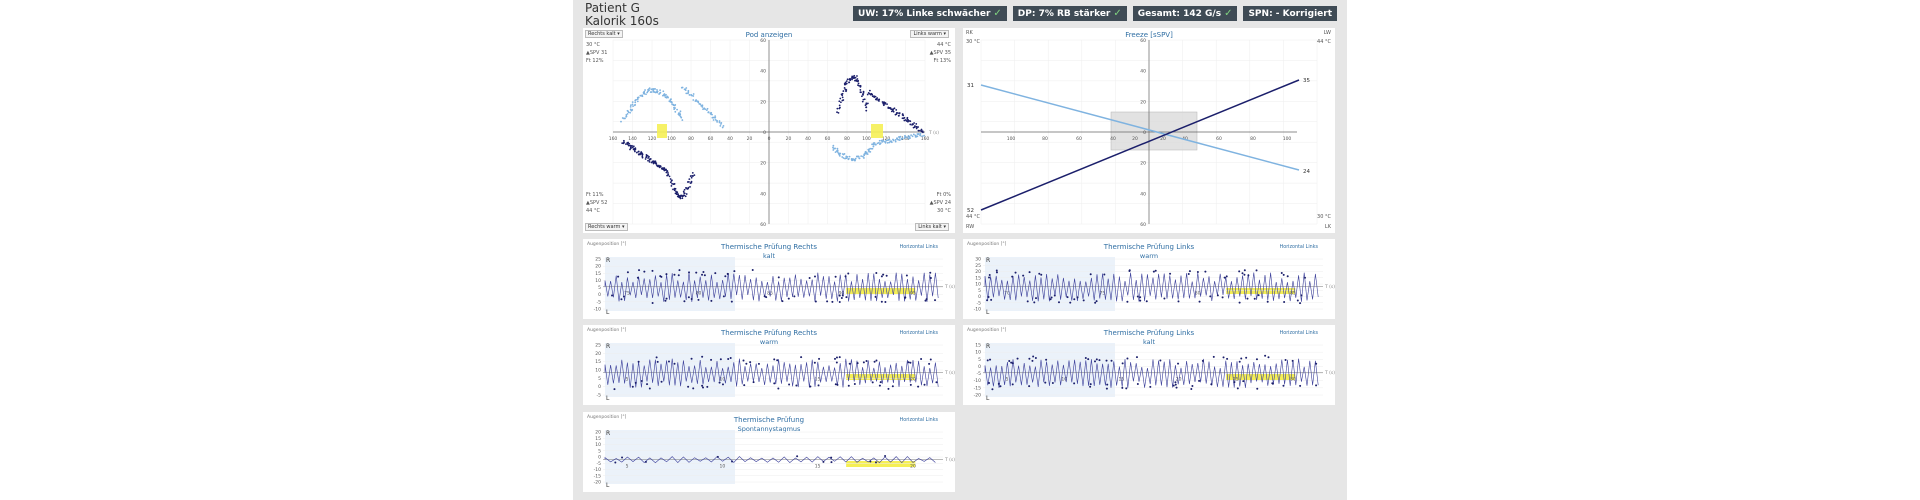 The height and width of the screenshot is (500, 1920). I want to click on badge-dp: DP: 7% RB stärker ✓, so click(1069, 13).